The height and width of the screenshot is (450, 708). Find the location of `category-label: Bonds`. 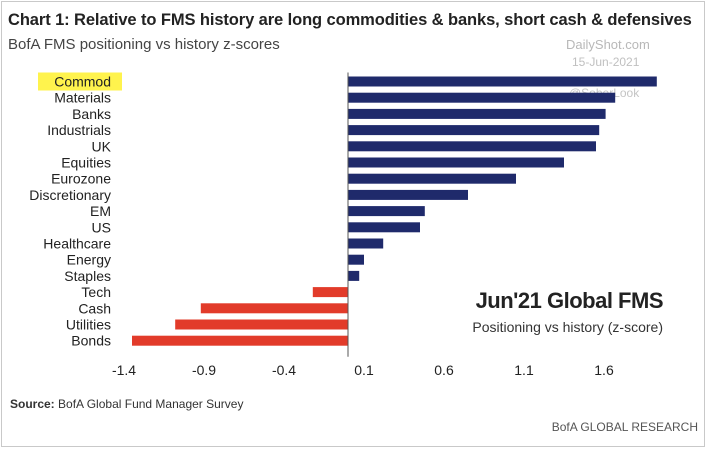

category-label: Bonds is located at coordinates (91, 341).